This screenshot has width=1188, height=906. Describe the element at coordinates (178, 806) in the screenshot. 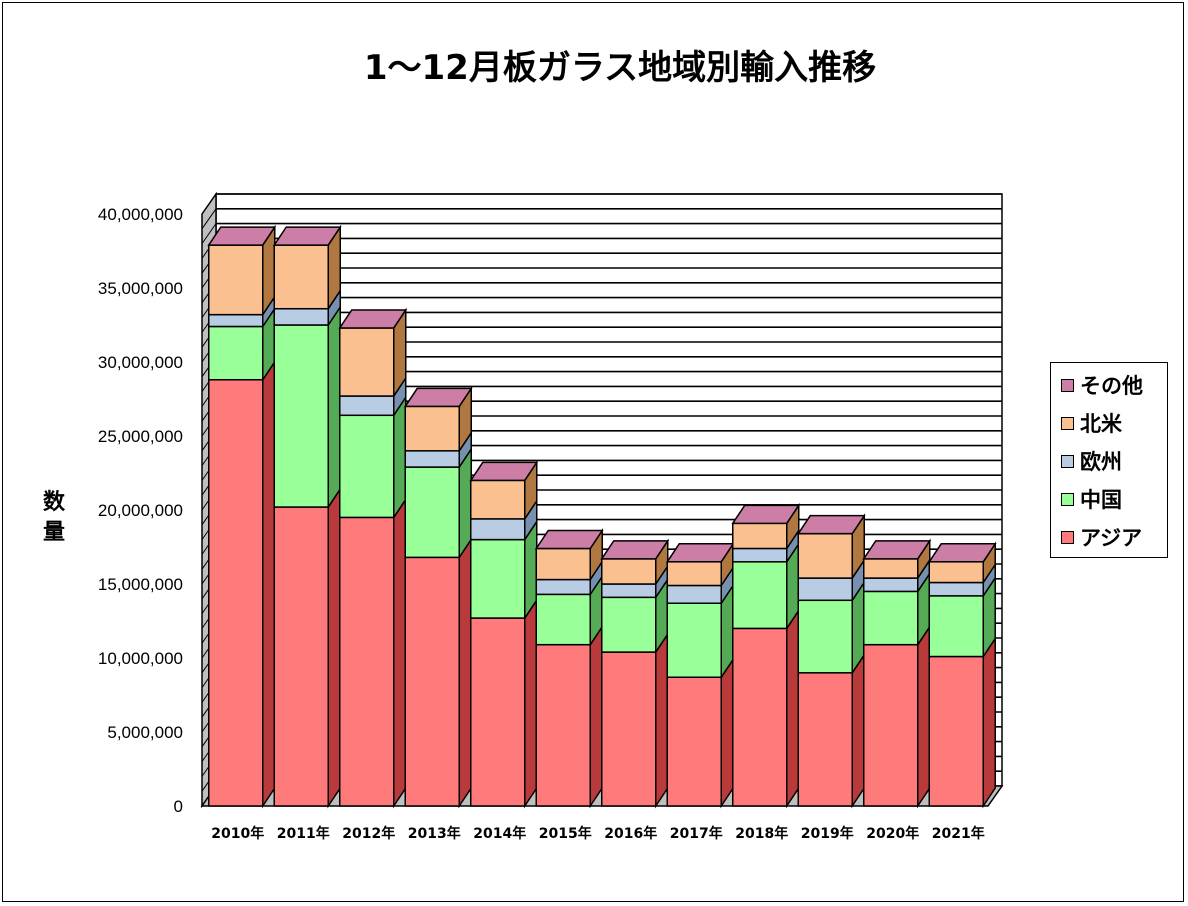

I see `y-tick-label: 0` at that location.